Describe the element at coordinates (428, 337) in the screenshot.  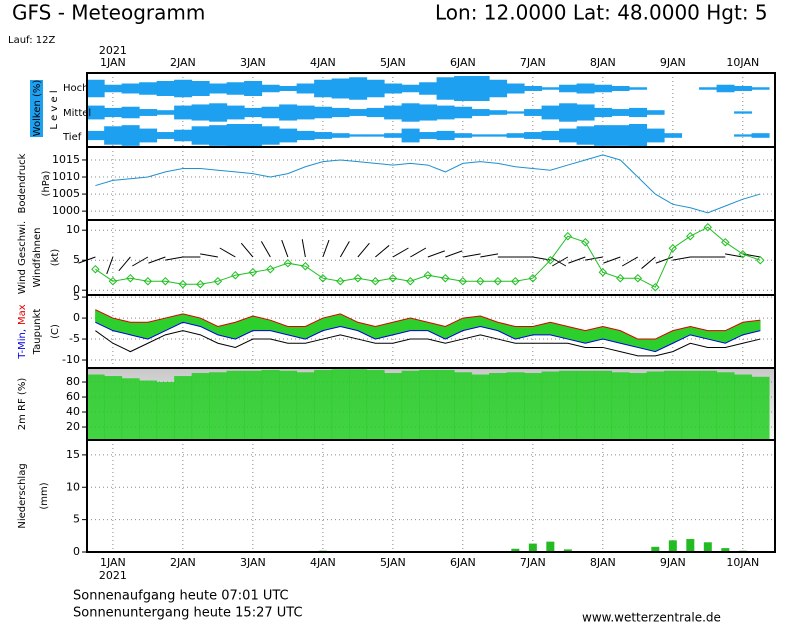
I see `temp-line` at that location.